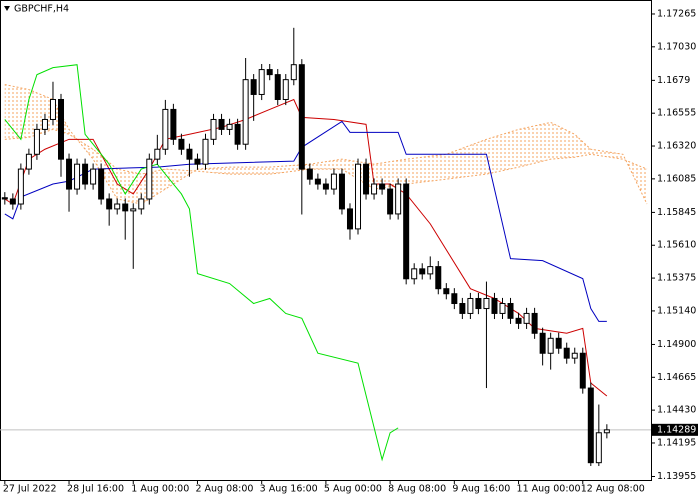 This screenshot has width=700, height=500. What do you see at coordinates (676, 245) in the screenshot?
I see `y-tick-label: 1.15610` at bounding box center [676, 245].